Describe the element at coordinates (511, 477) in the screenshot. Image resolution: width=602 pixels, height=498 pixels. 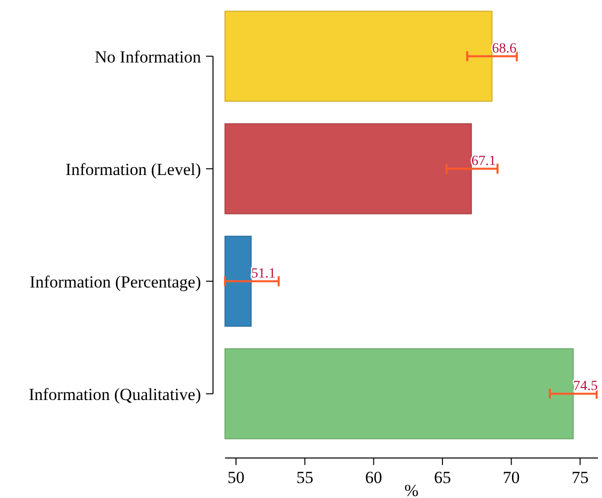
I see `x-tick-label: 70` at that location.